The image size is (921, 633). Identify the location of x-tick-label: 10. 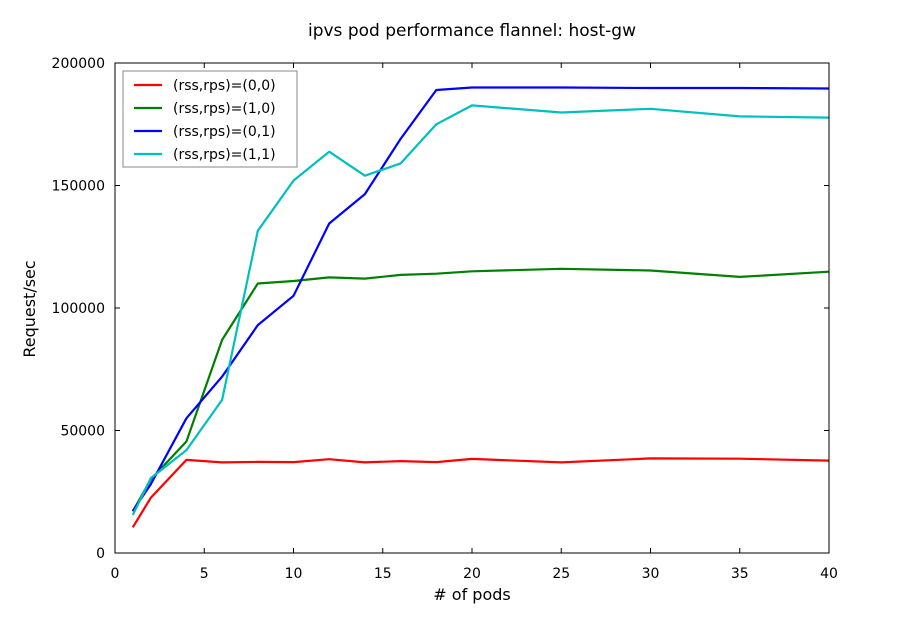
(294, 574).